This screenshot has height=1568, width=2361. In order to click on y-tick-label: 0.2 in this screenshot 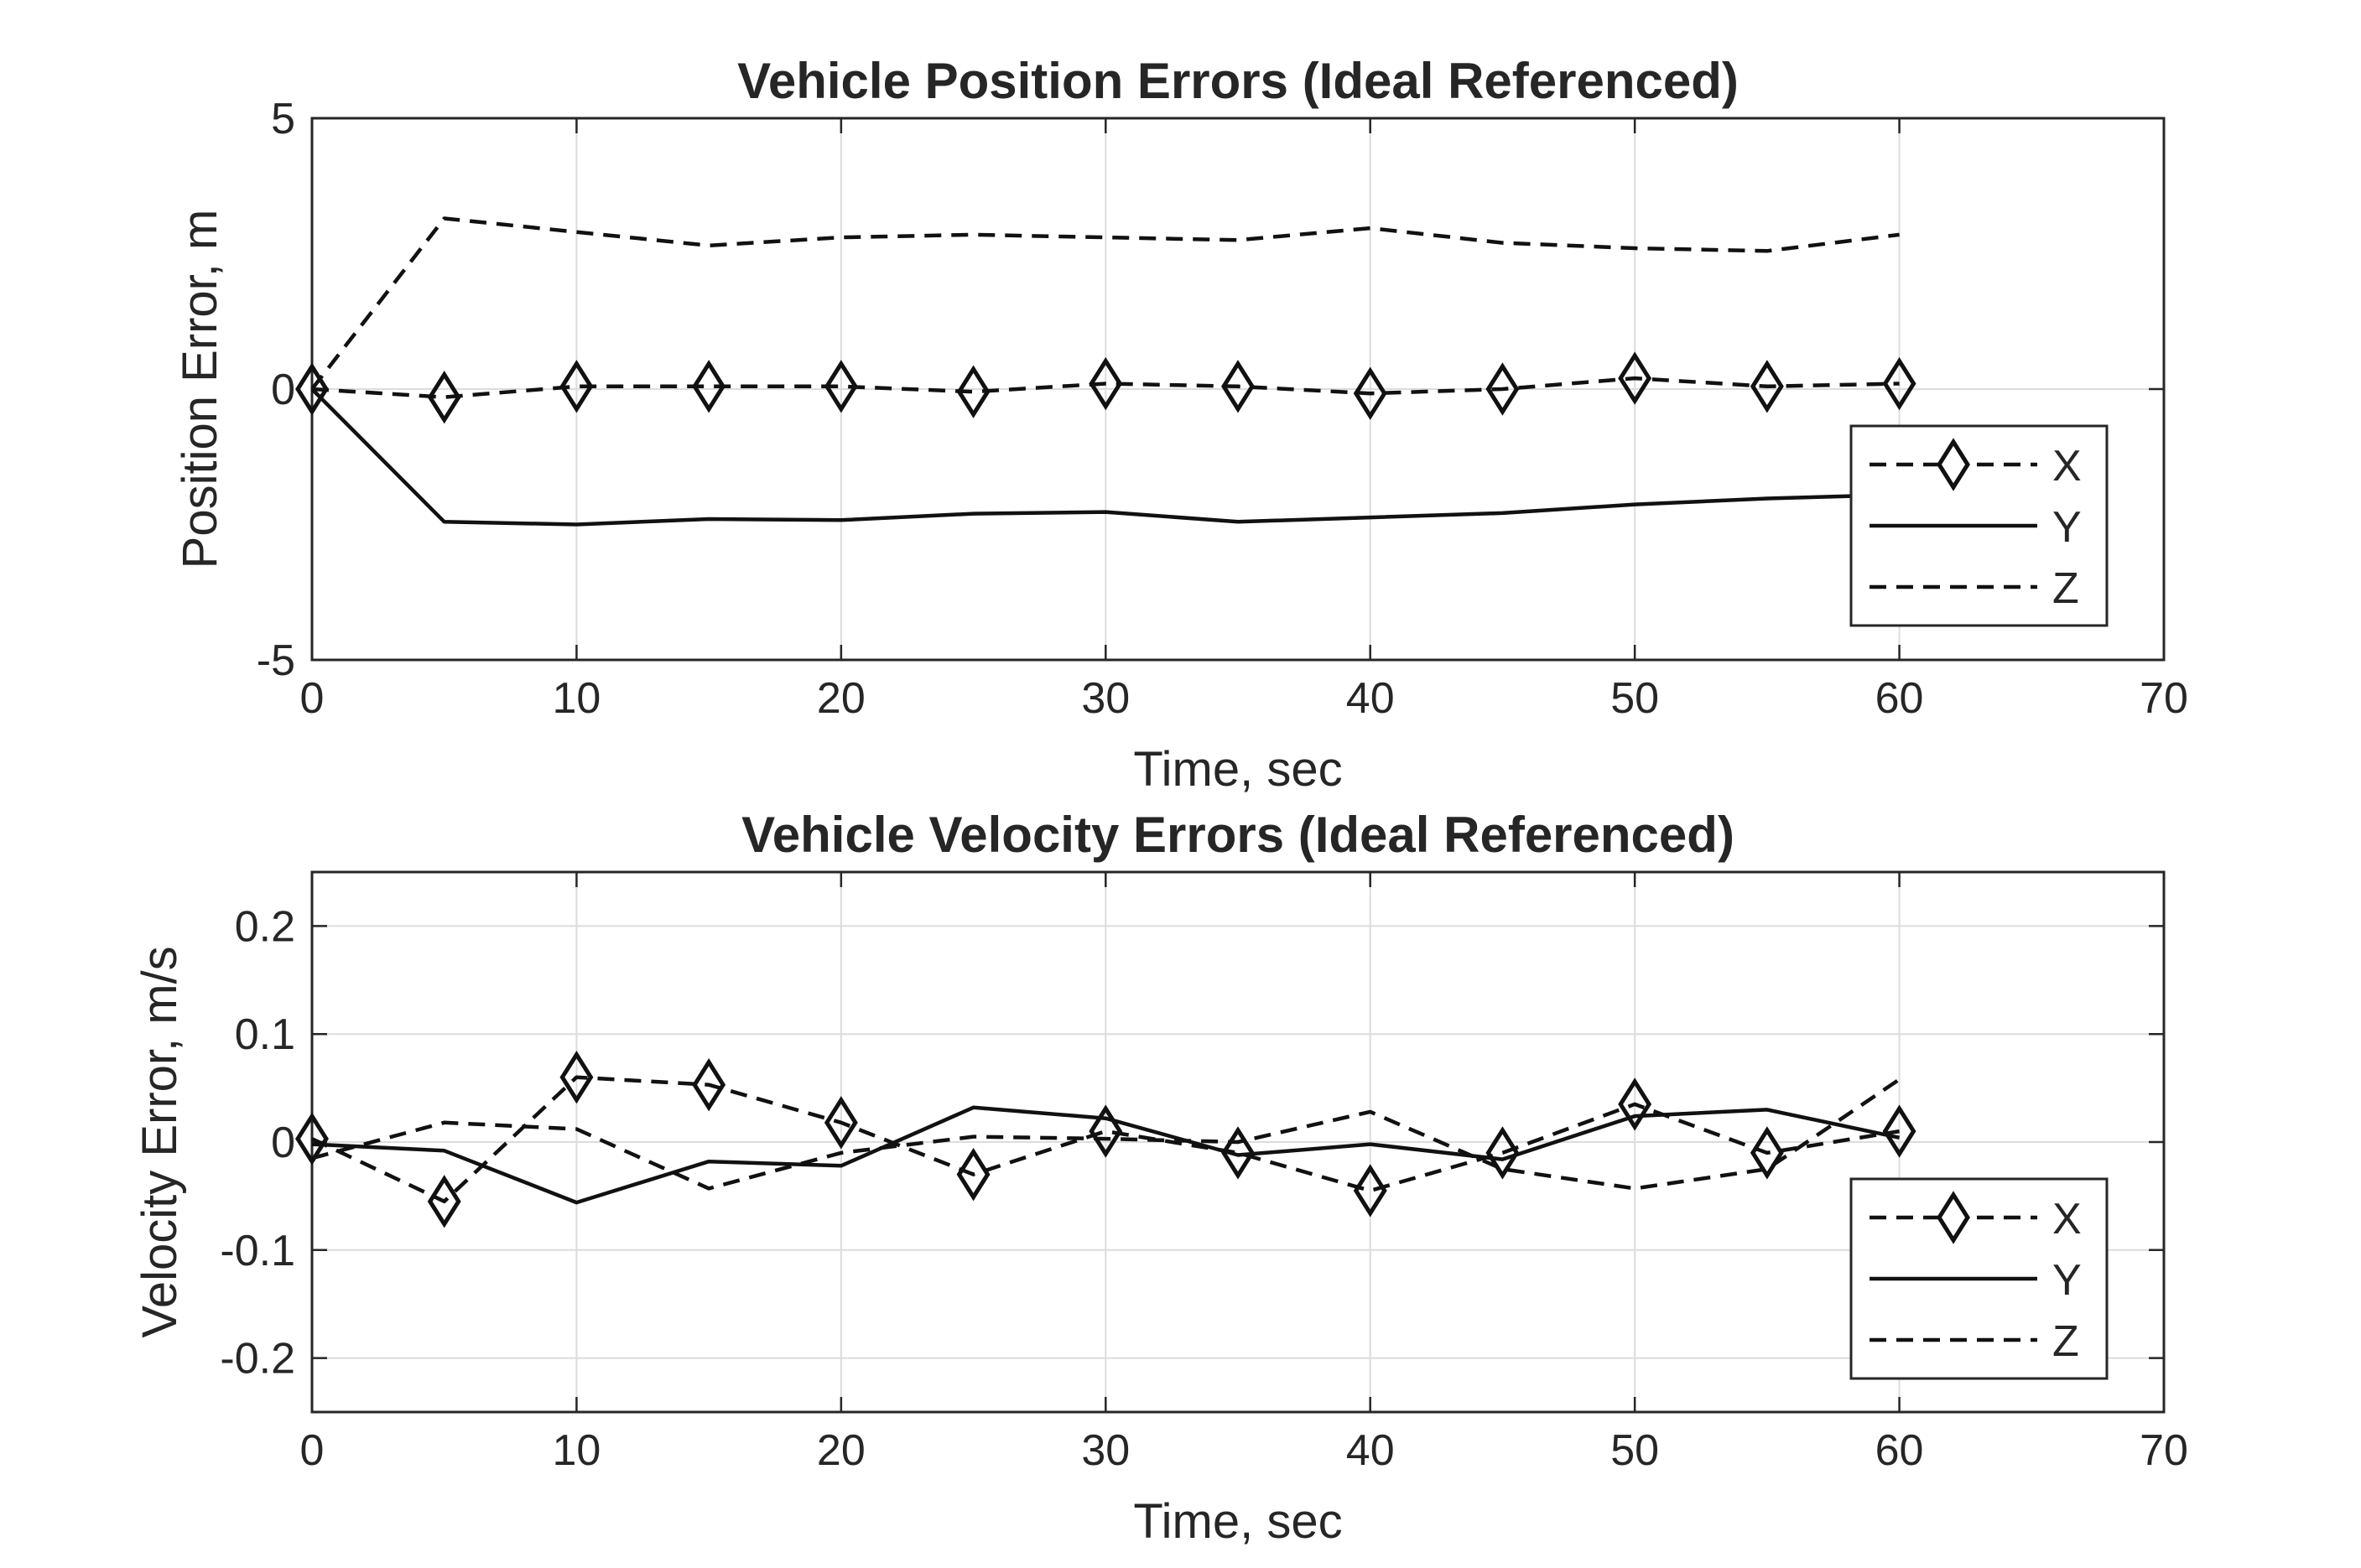, I will do `click(265, 926)`.